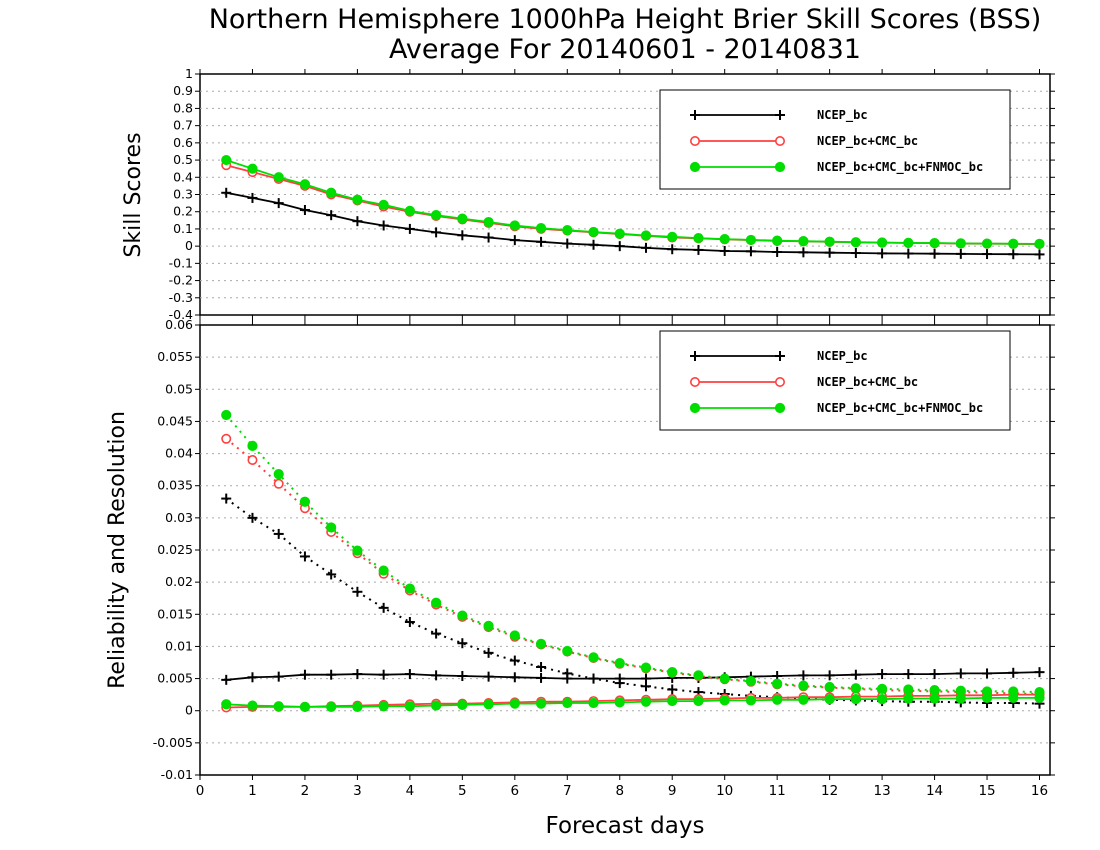 The height and width of the screenshot is (850, 1100). Describe the element at coordinates (672, 791) in the screenshot. I see `bottom-xtick-label: 9` at that location.